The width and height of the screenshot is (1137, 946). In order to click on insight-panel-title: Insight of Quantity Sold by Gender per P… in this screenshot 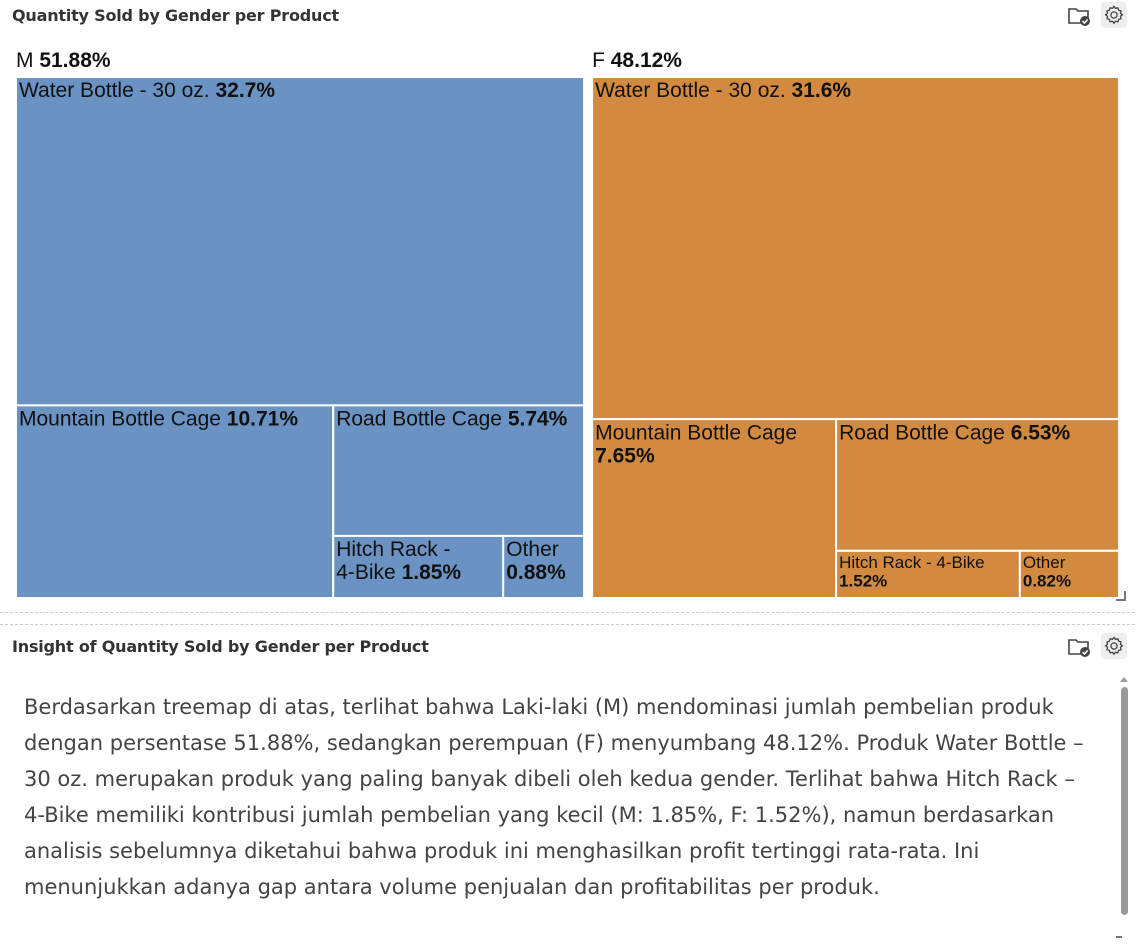, I will do `click(220, 646)`.